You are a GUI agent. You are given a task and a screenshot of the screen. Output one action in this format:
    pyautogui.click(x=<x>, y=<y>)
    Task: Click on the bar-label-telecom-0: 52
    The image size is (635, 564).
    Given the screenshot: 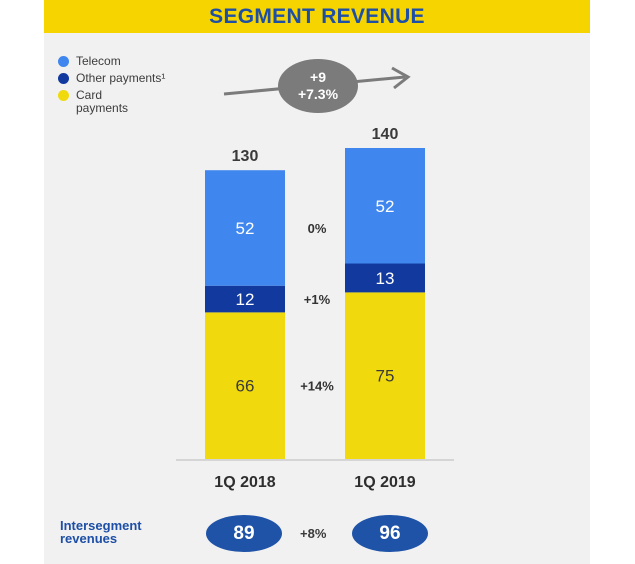 What is the action you would take?
    pyautogui.click(x=245, y=228)
    